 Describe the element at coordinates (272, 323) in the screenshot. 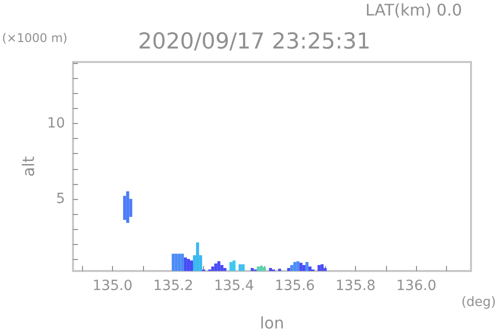

I see `x-axis-title: lon` at that location.